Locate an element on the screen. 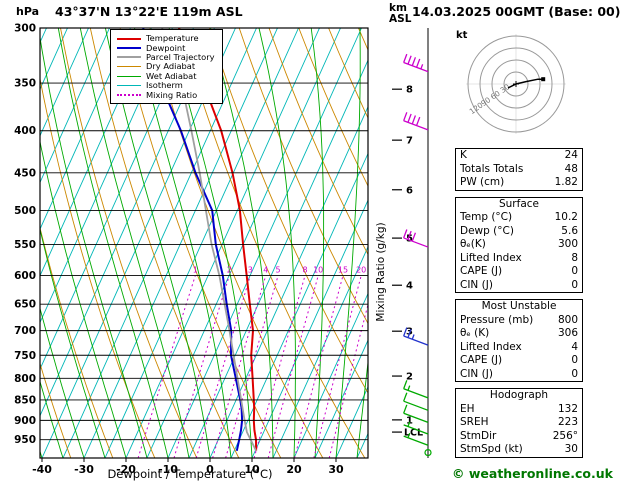 The height and width of the screenshot is (486, 629). asl-label: ASL is located at coordinates (400, 19).